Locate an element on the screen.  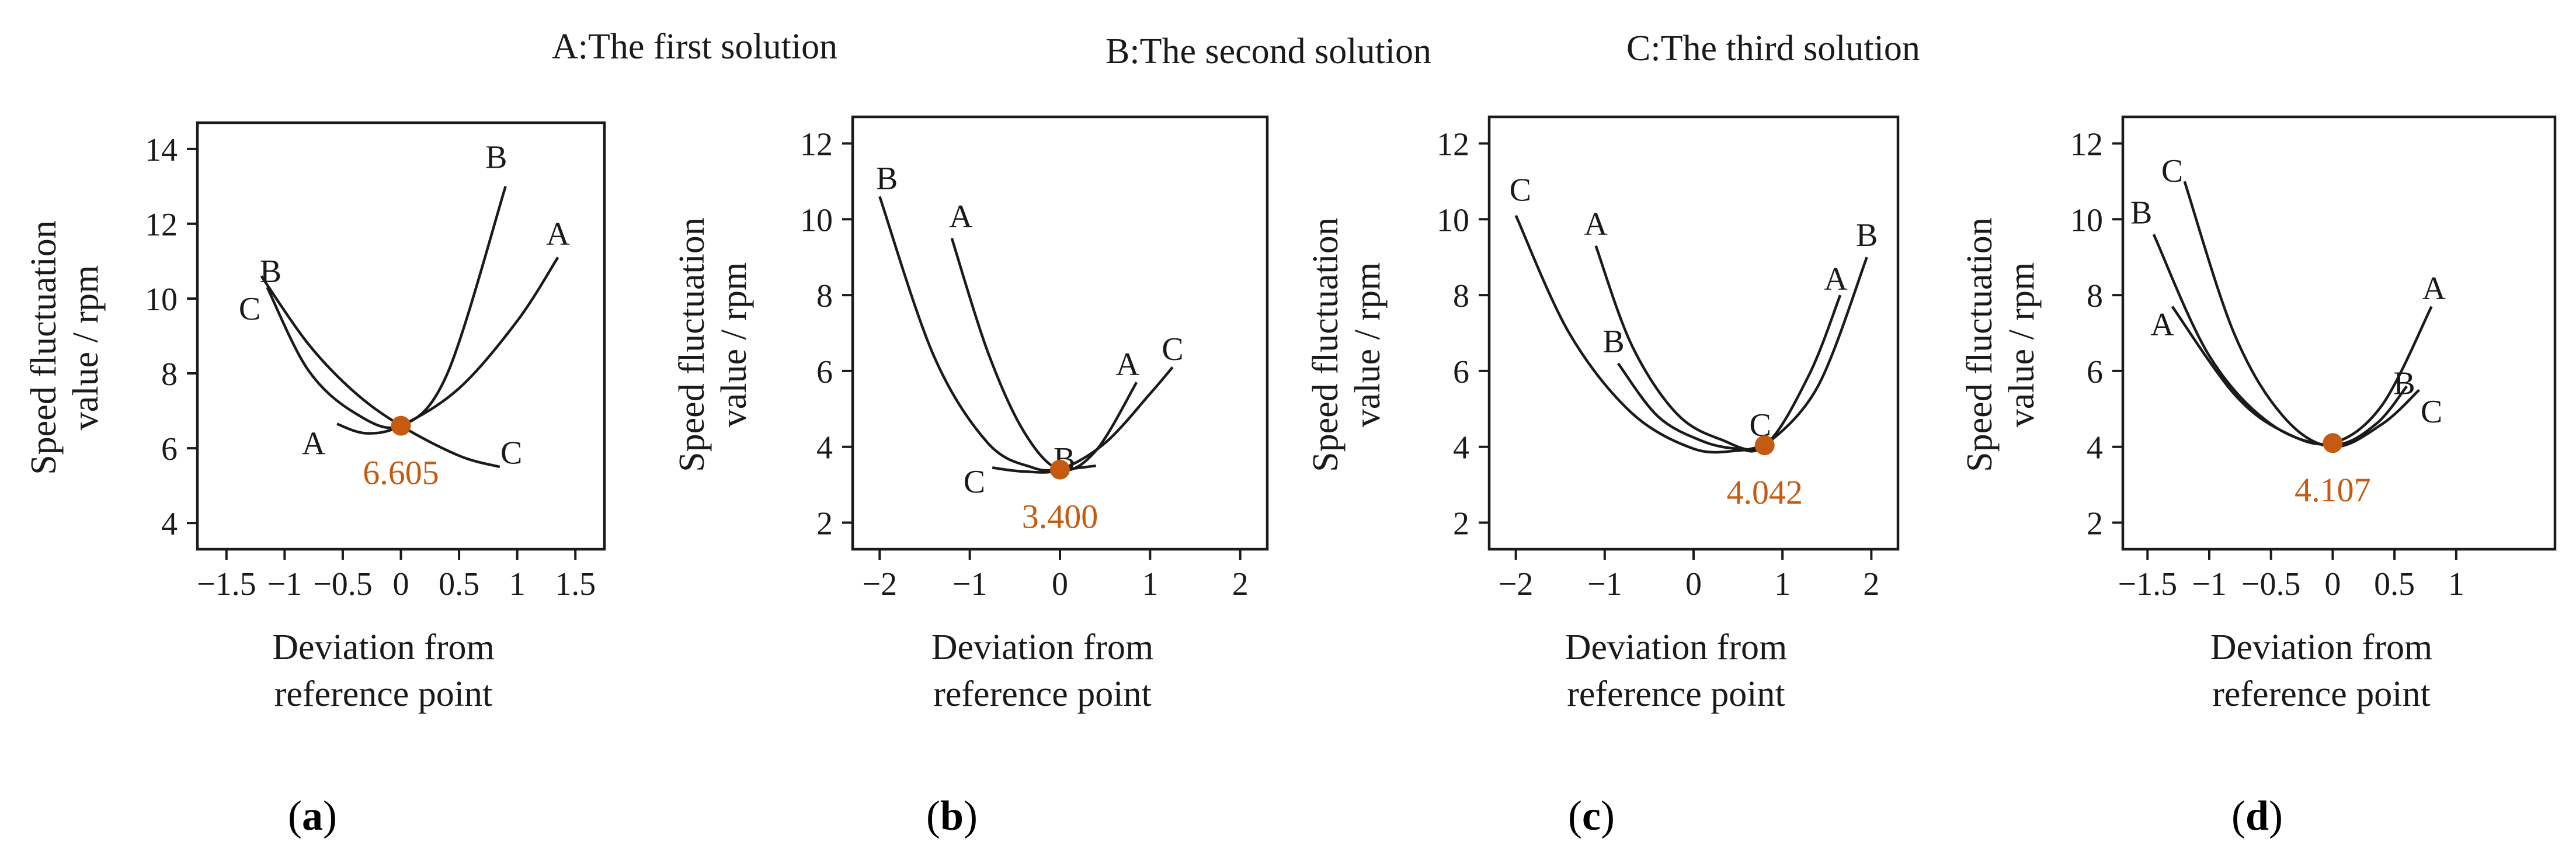
x-tick-label: 1.5 is located at coordinates (576, 584).